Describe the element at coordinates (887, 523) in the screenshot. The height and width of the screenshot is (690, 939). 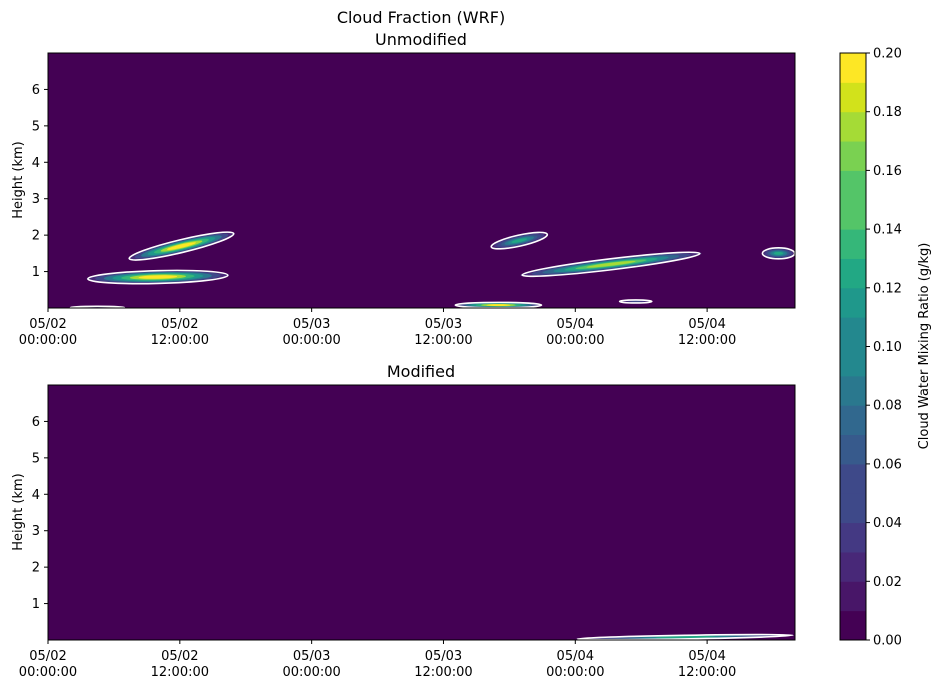
I see `colorbar-tick-label: 0.04` at that location.